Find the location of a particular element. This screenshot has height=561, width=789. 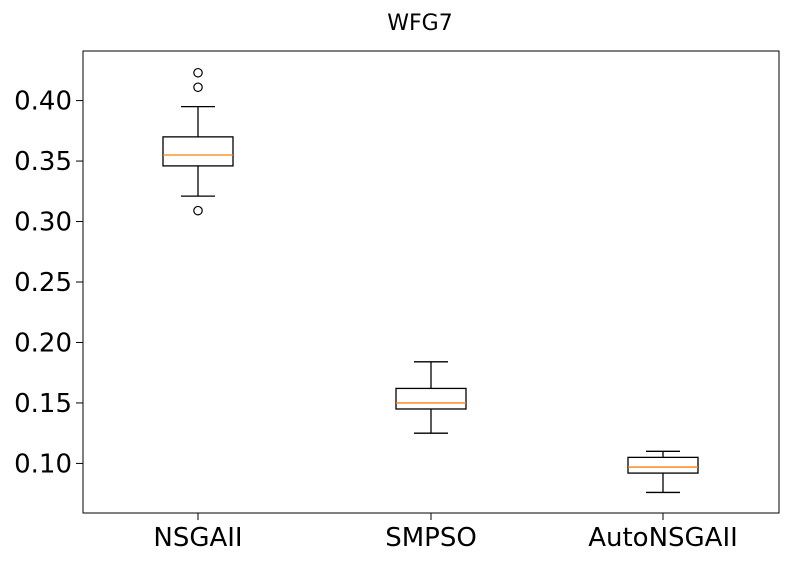

box-plot-autonsgaii is located at coordinates (663, 472).